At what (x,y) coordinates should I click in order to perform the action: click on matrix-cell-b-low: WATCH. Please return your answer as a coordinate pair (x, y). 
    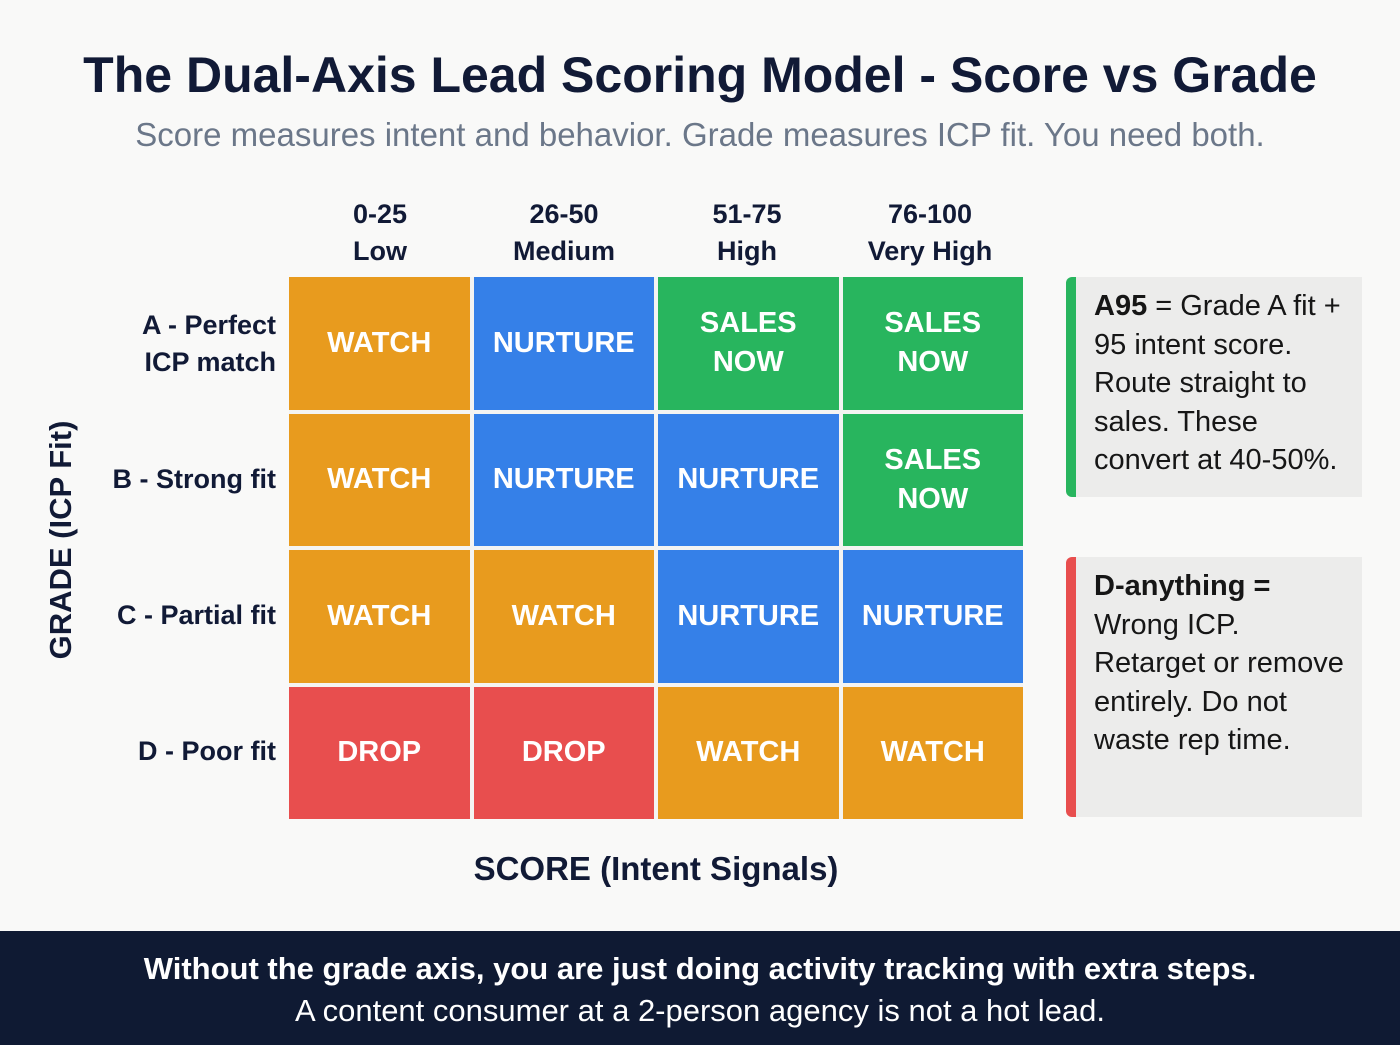
    Looking at the image, I should click on (379, 479).